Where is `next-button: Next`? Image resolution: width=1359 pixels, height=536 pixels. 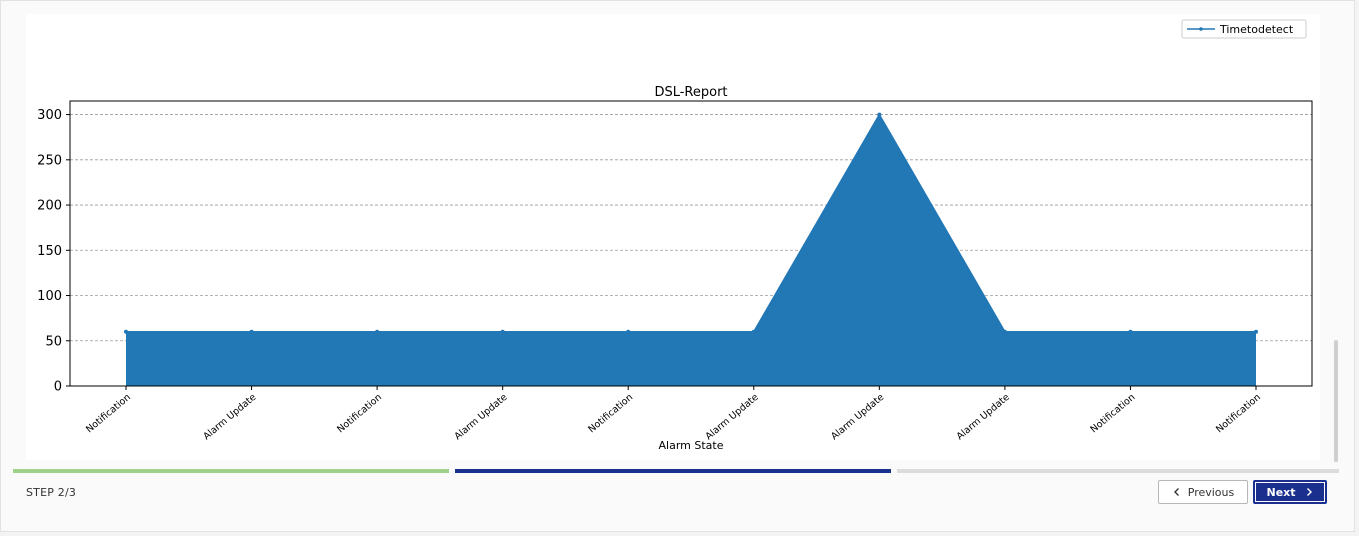
next-button: Next is located at coordinates (1290, 492).